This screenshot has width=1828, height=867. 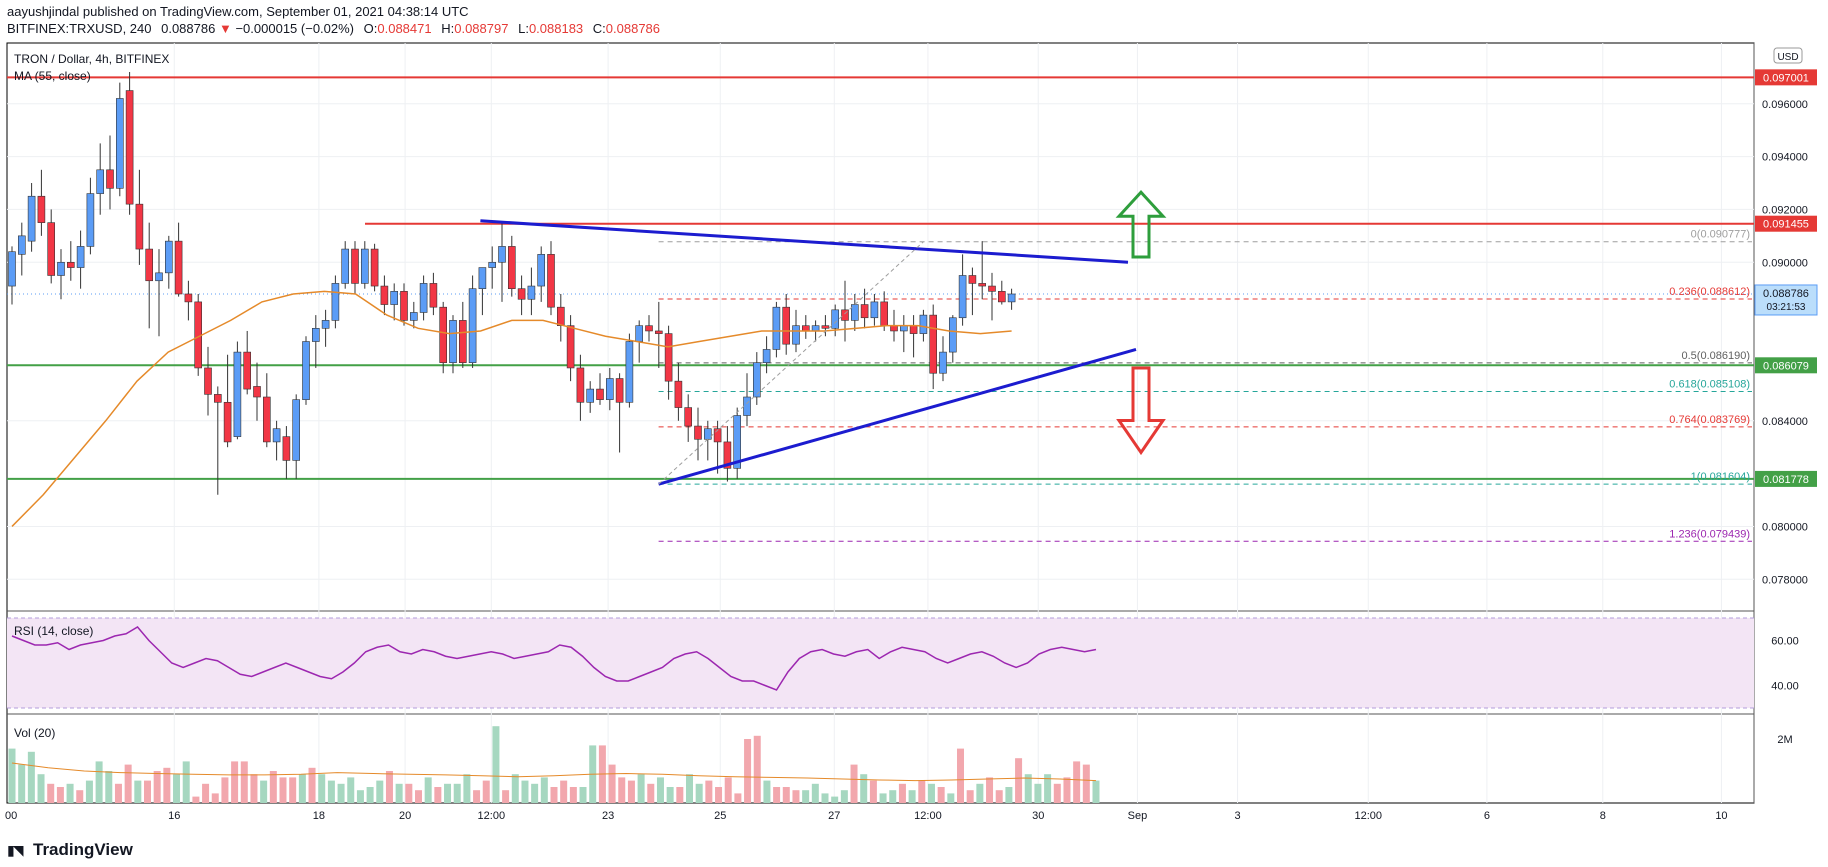 I want to click on price-change: −0.000015 (−0.02%), so click(x=295, y=28).